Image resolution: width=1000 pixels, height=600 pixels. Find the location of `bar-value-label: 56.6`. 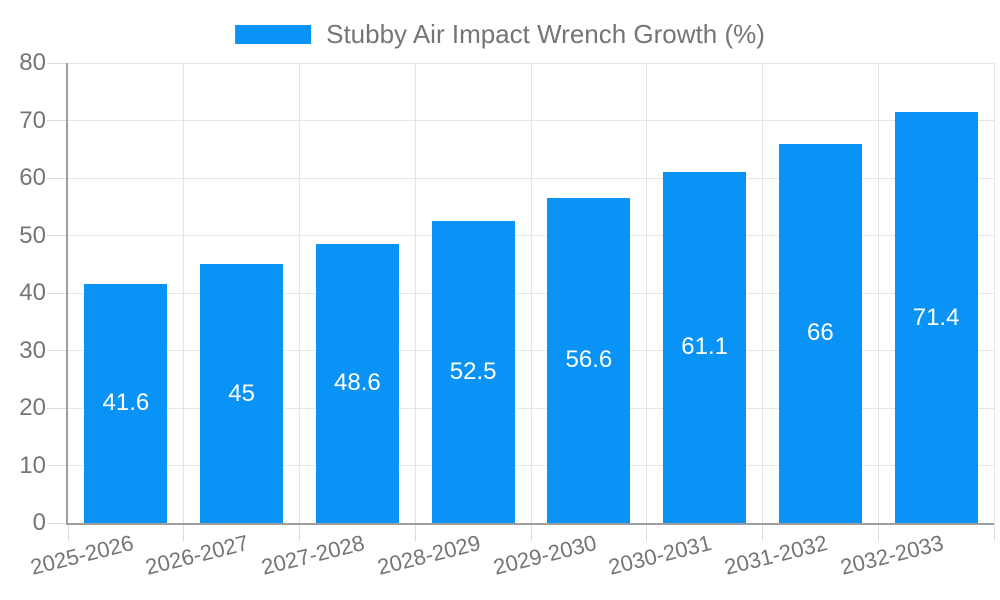

bar-value-label: 56.6 is located at coordinates (589, 360).